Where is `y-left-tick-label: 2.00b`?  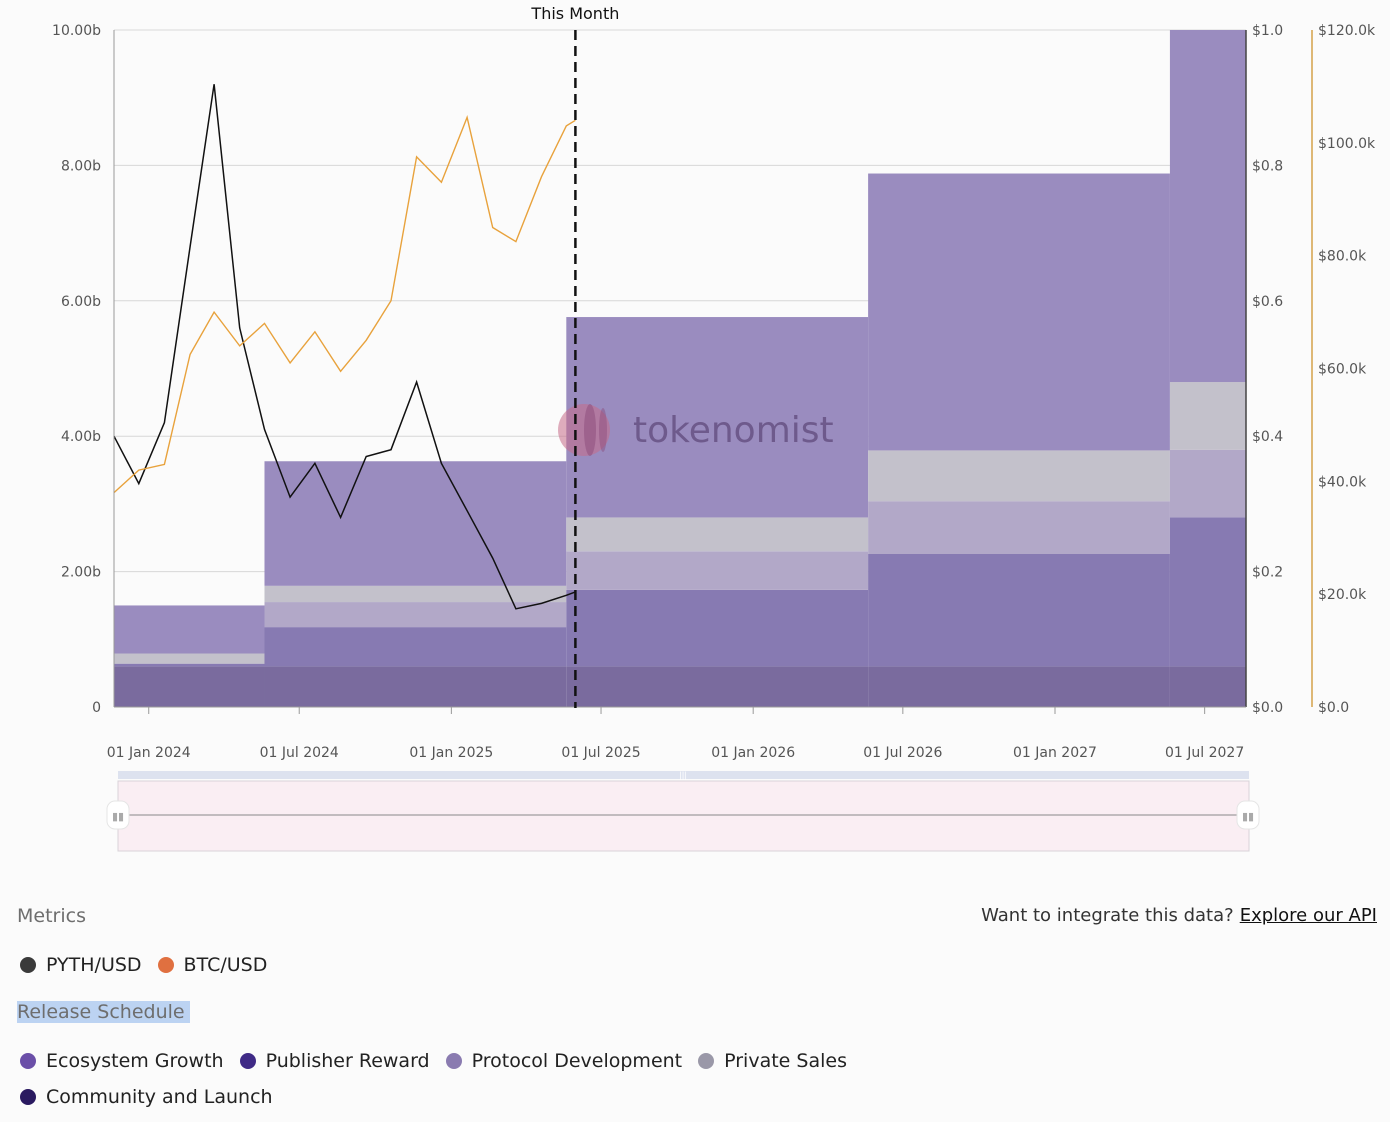 y-left-tick-label: 2.00b is located at coordinates (81, 573).